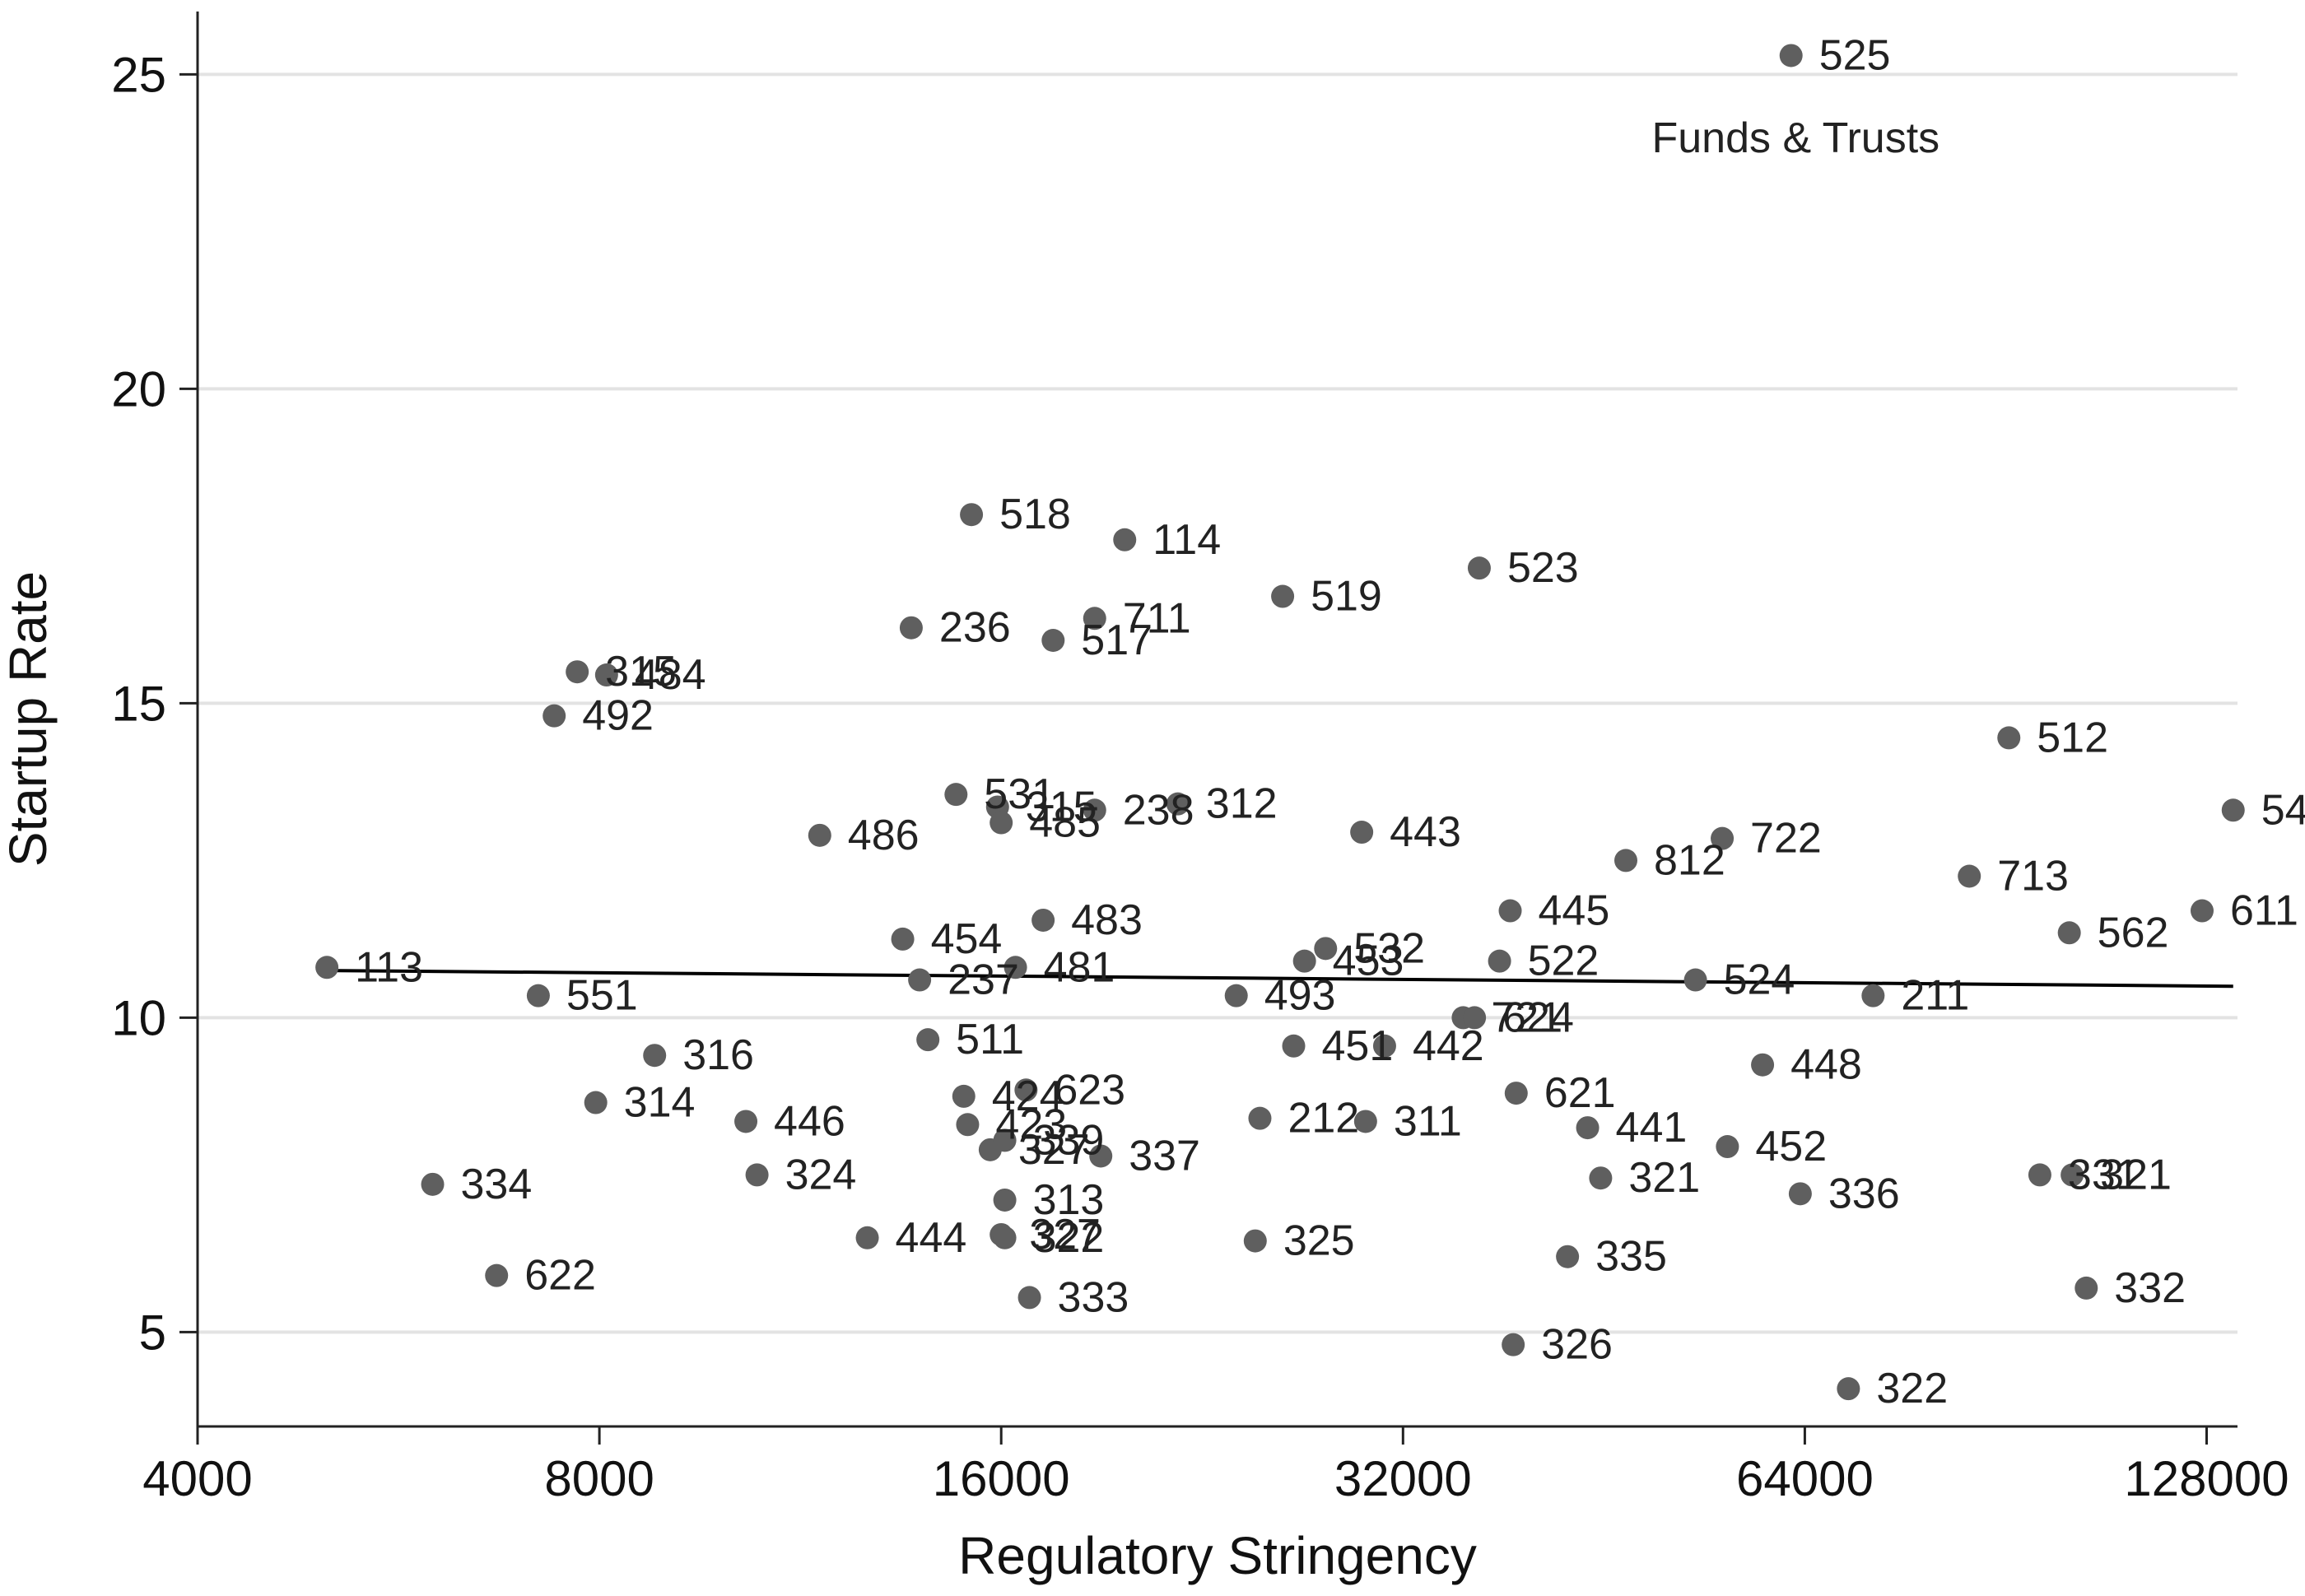 The width and height of the screenshot is (2305, 1596). I want to click on x-tick-label: 64000, so click(1805, 1478).